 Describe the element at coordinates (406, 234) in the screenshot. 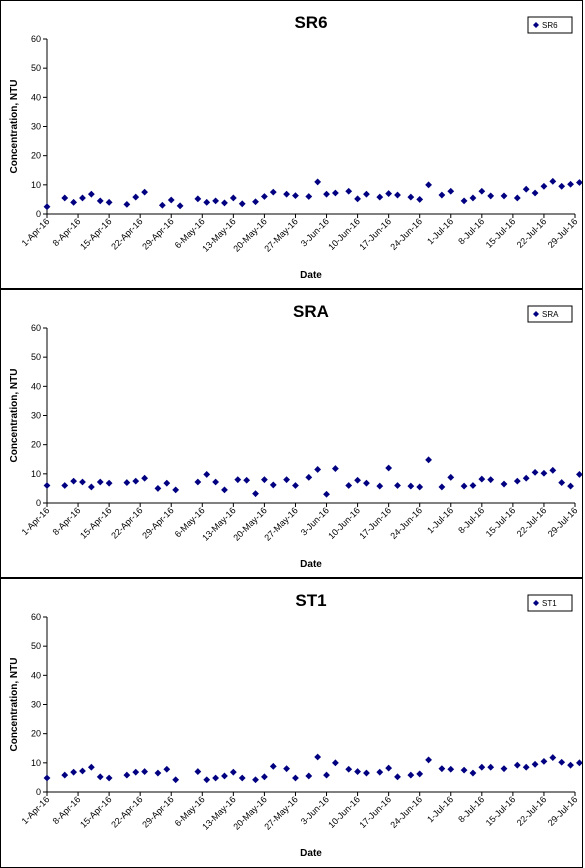

I see `x-tick-label: 24-Jun-16` at that location.